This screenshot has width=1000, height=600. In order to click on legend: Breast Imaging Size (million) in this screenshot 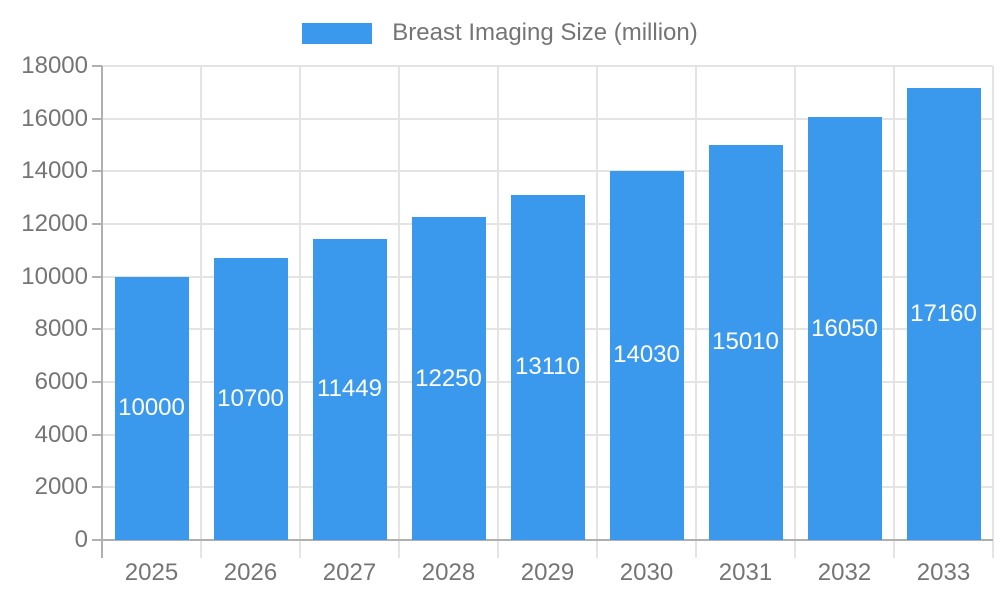, I will do `click(500, 33)`.